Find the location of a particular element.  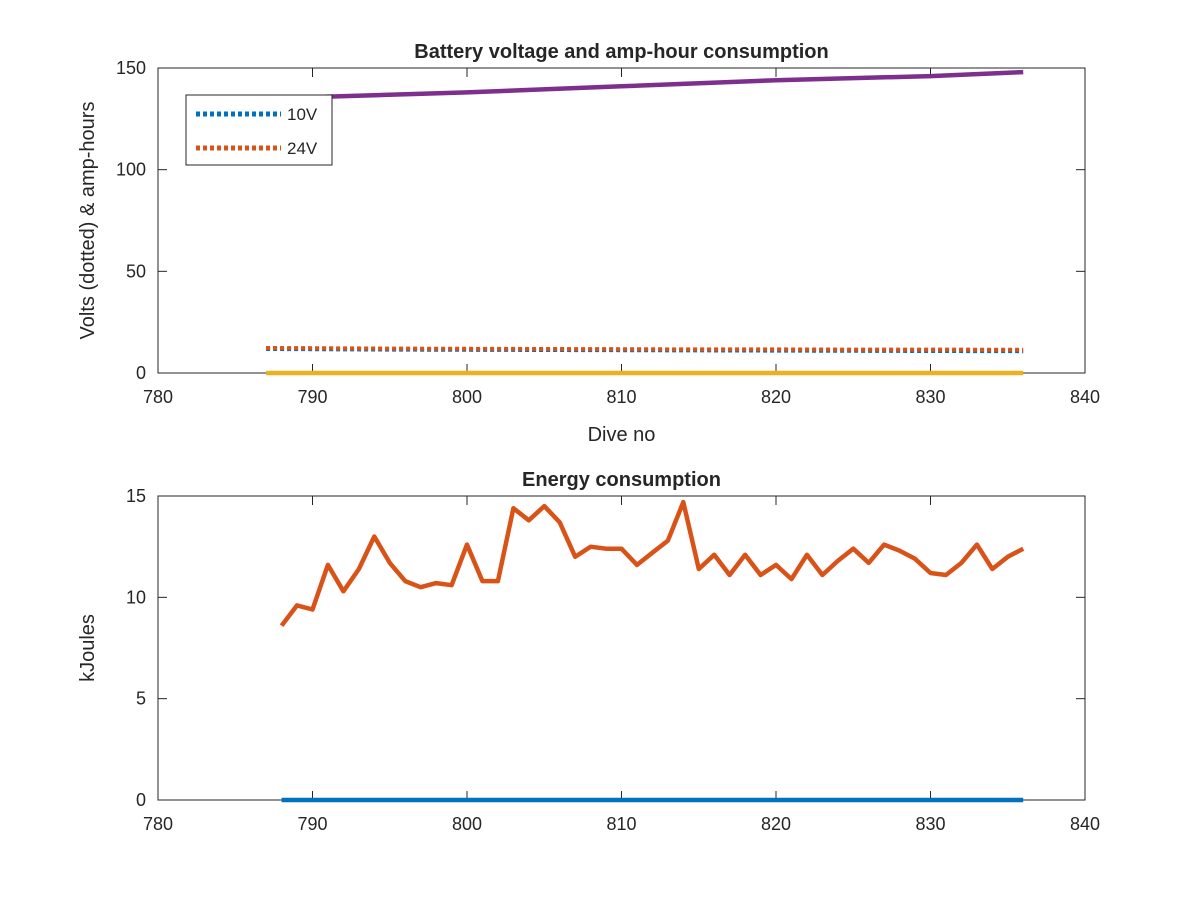

legend-box is located at coordinates (259, 130).